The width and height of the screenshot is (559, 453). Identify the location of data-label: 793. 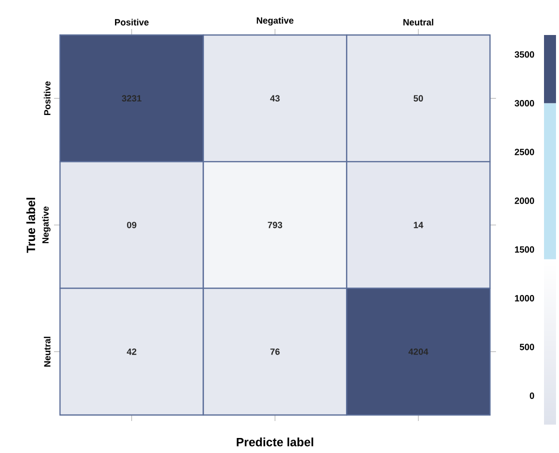
(275, 225).